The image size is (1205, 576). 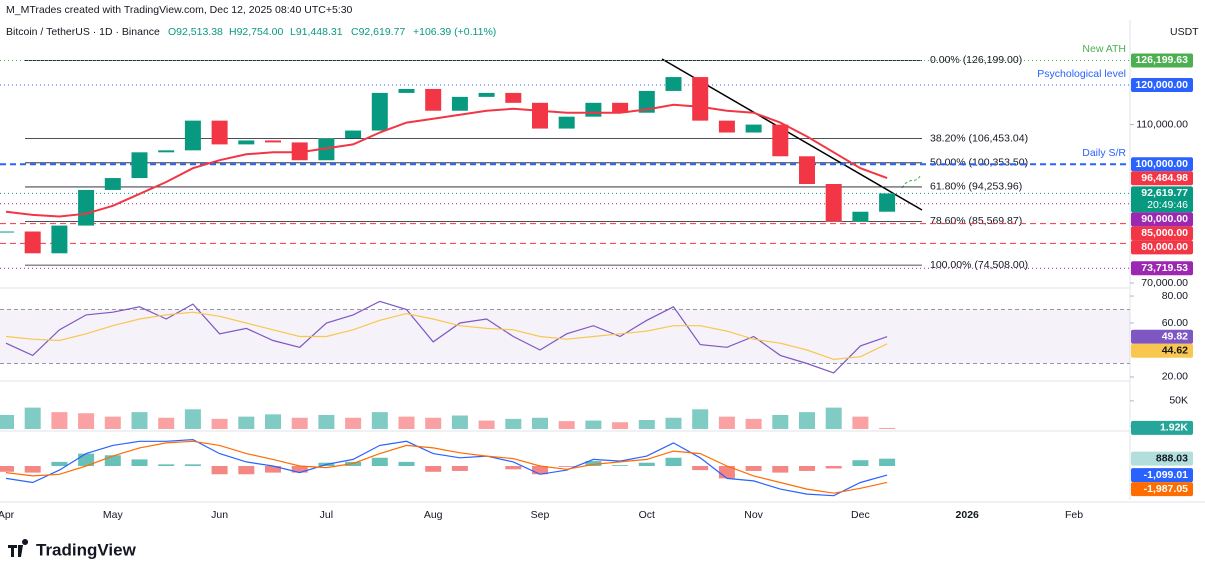 What do you see at coordinates (1074, 515) in the screenshot?
I see `x-tick-label: Feb` at bounding box center [1074, 515].